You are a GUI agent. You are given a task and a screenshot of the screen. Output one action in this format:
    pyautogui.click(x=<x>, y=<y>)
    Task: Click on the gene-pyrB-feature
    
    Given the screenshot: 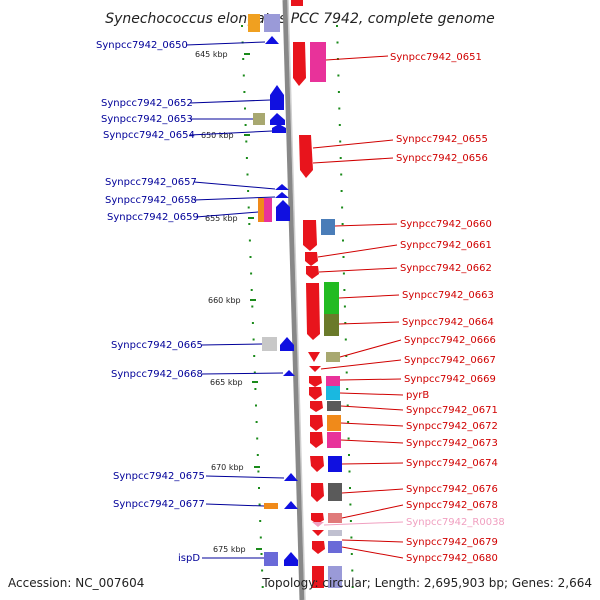 What is the action you would take?
    pyautogui.click(x=333, y=393)
    